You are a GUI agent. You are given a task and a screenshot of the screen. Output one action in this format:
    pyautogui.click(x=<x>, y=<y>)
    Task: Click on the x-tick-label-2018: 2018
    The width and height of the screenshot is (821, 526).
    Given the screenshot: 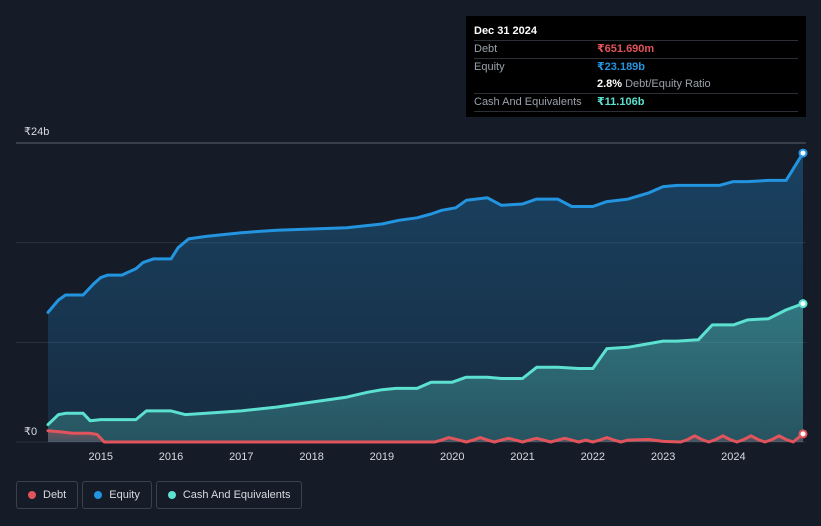 What is the action you would take?
    pyautogui.click(x=311, y=457)
    